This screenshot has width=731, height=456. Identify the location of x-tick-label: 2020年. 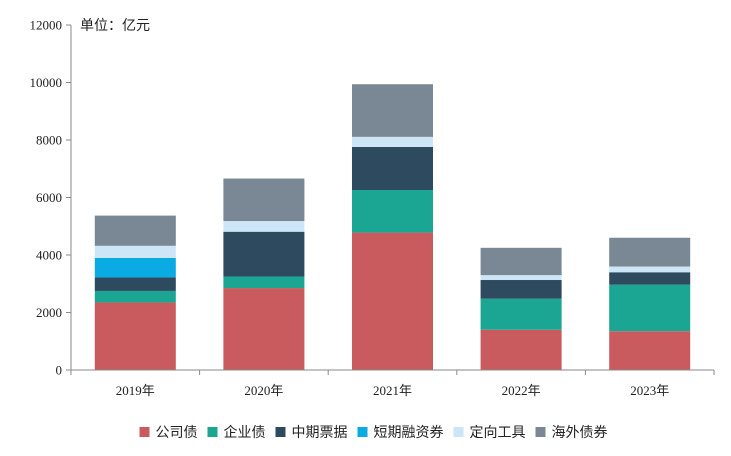
(263, 390).